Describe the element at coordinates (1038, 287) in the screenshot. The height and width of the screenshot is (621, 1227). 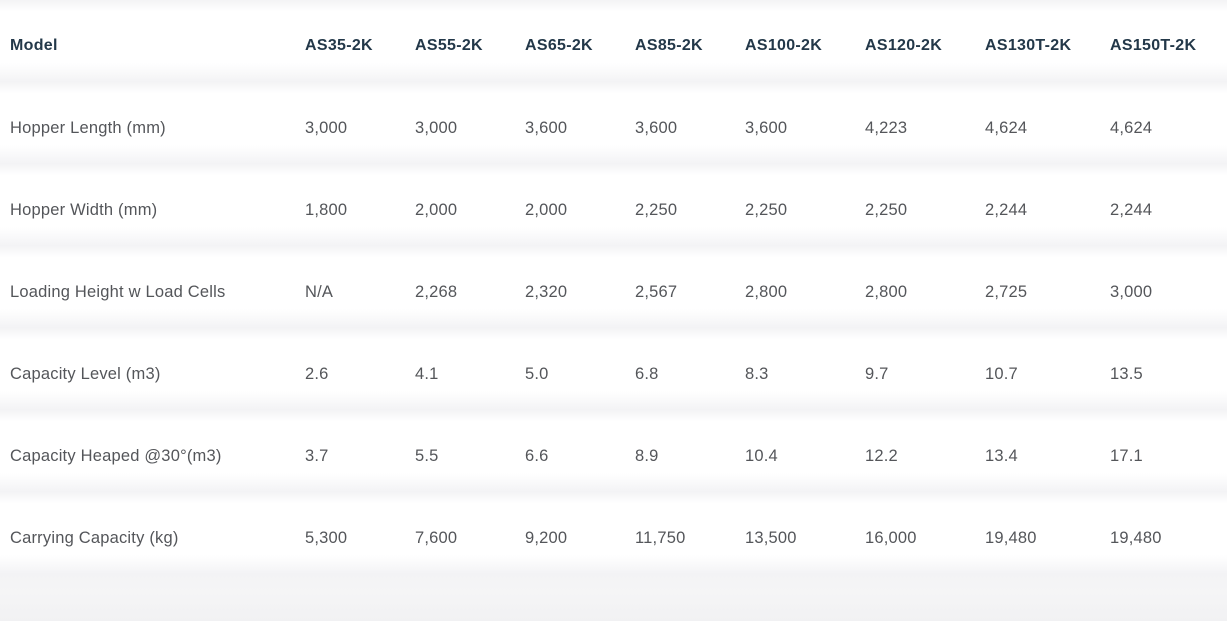
I see `spec-value-cell: 2,725` at that location.